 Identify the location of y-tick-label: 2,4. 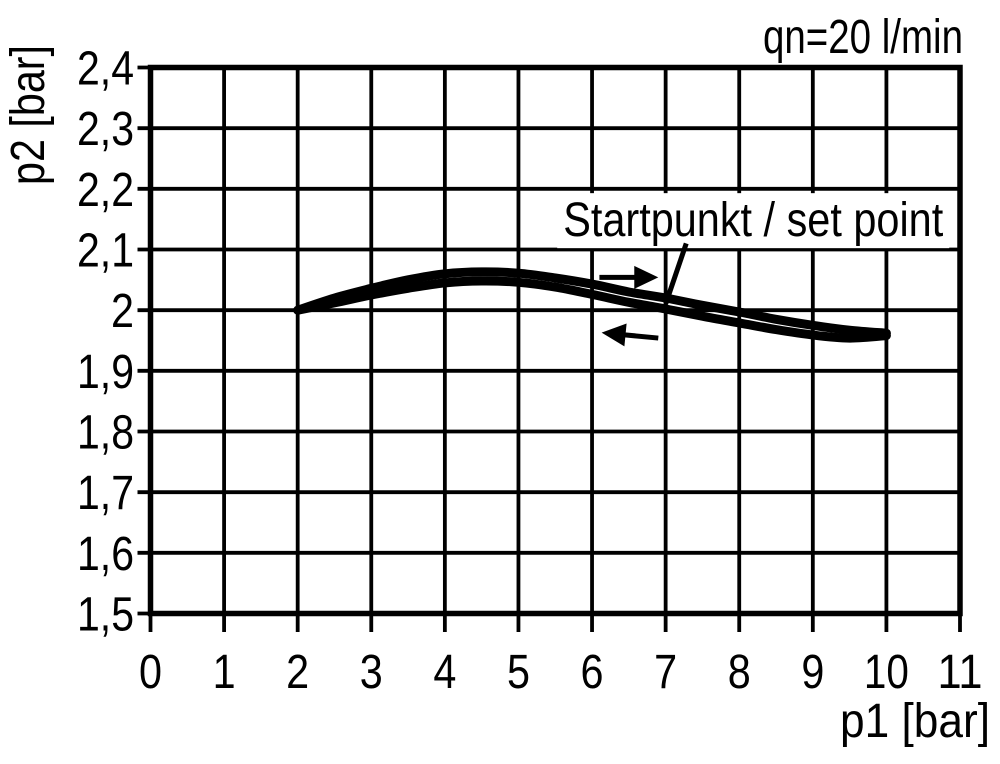
(105, 69).